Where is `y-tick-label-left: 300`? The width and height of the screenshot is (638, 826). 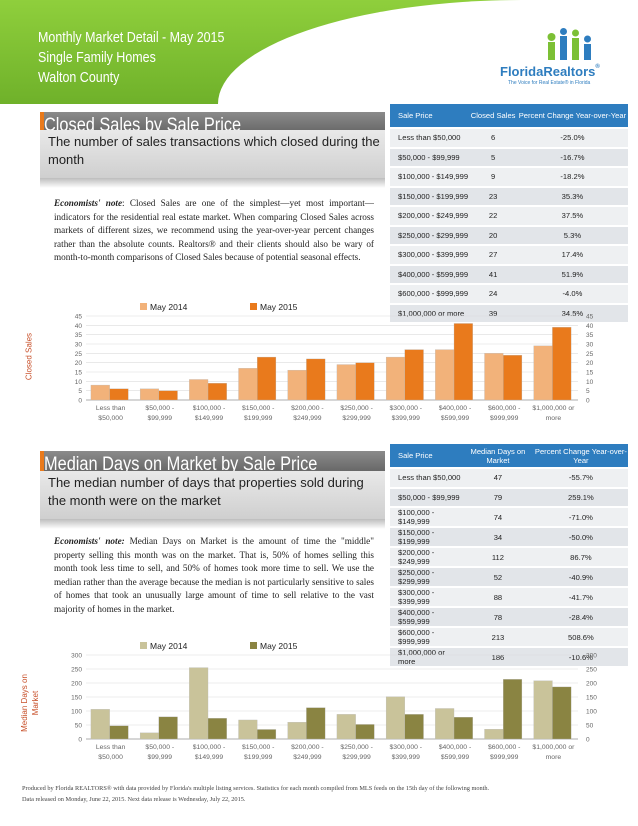 y-tick-label-left: 300 is located at coordinates (76, 656).